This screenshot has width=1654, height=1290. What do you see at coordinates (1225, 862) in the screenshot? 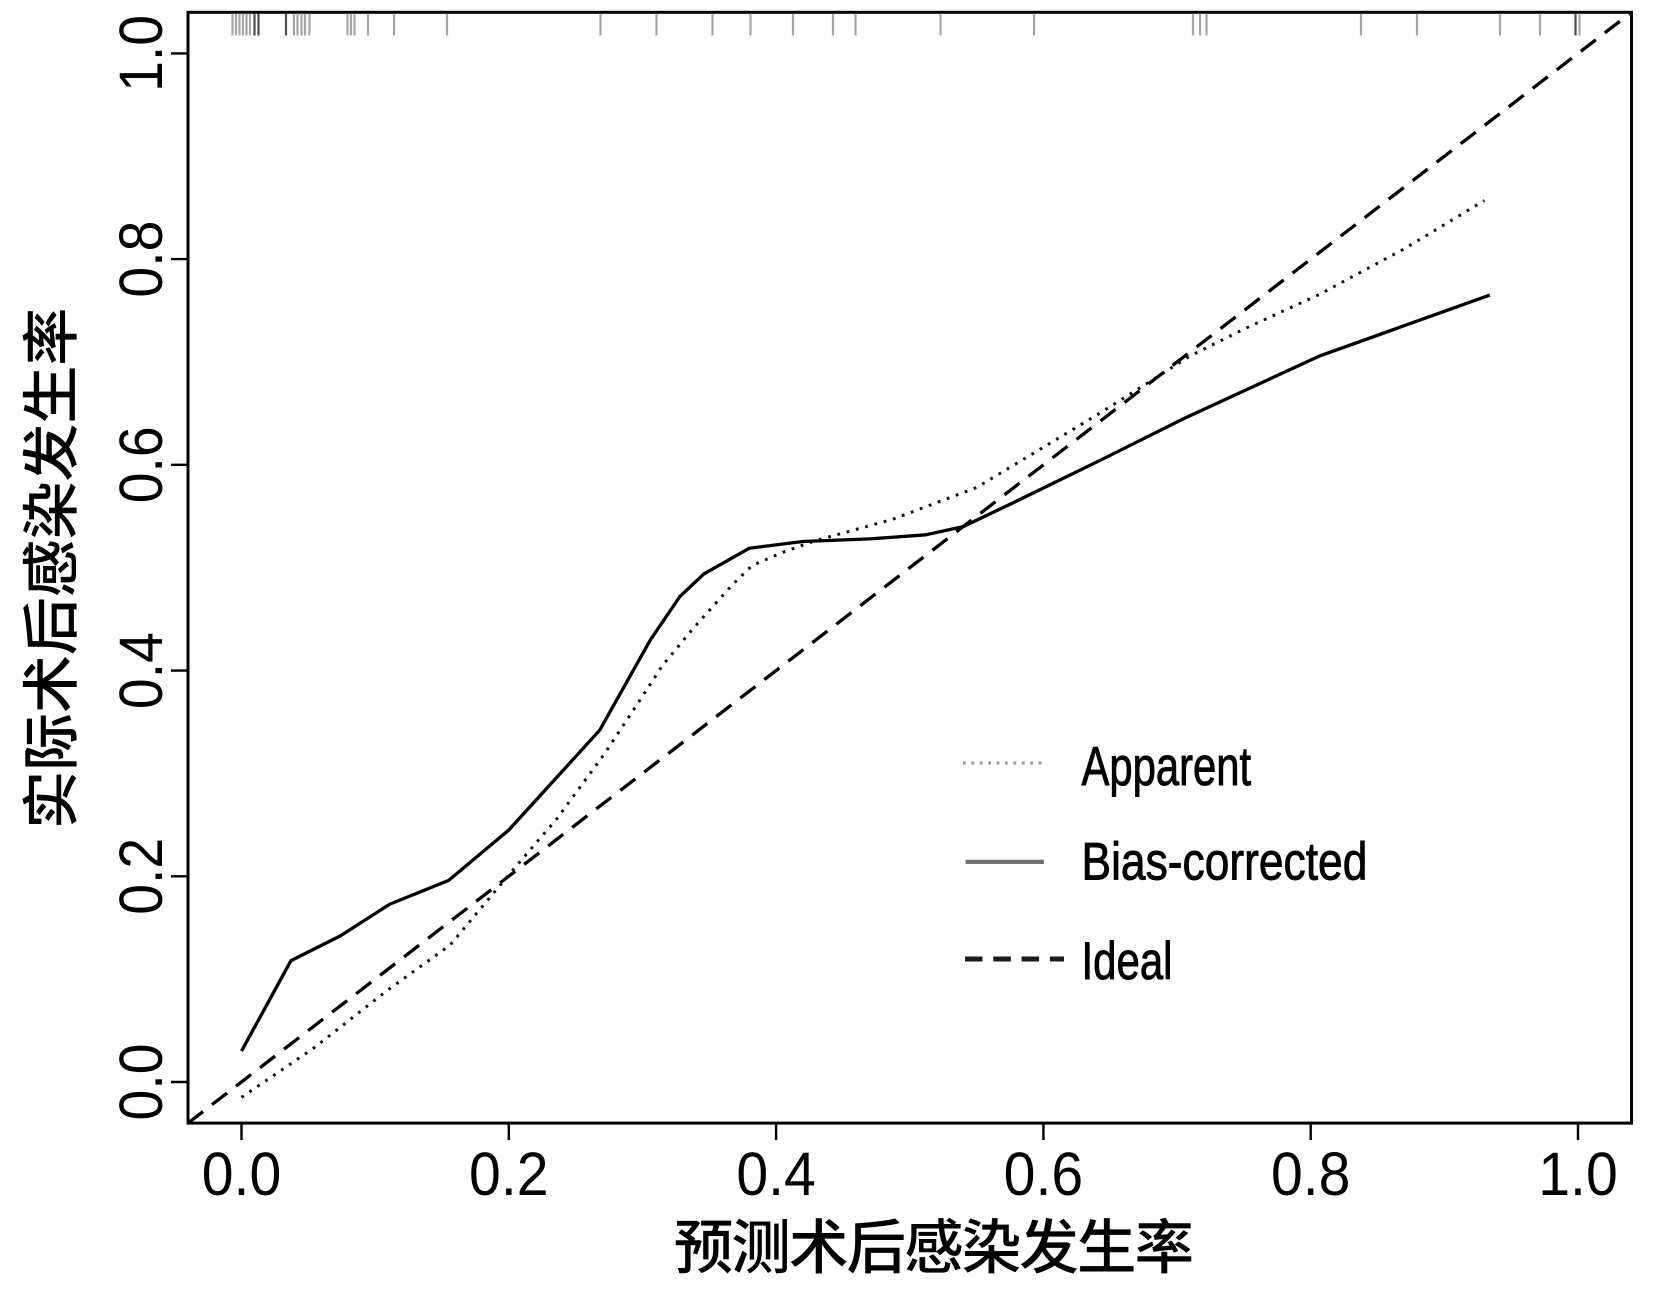
I see `svg-text: Bias-corrected` at bounding box center [1225, 862].